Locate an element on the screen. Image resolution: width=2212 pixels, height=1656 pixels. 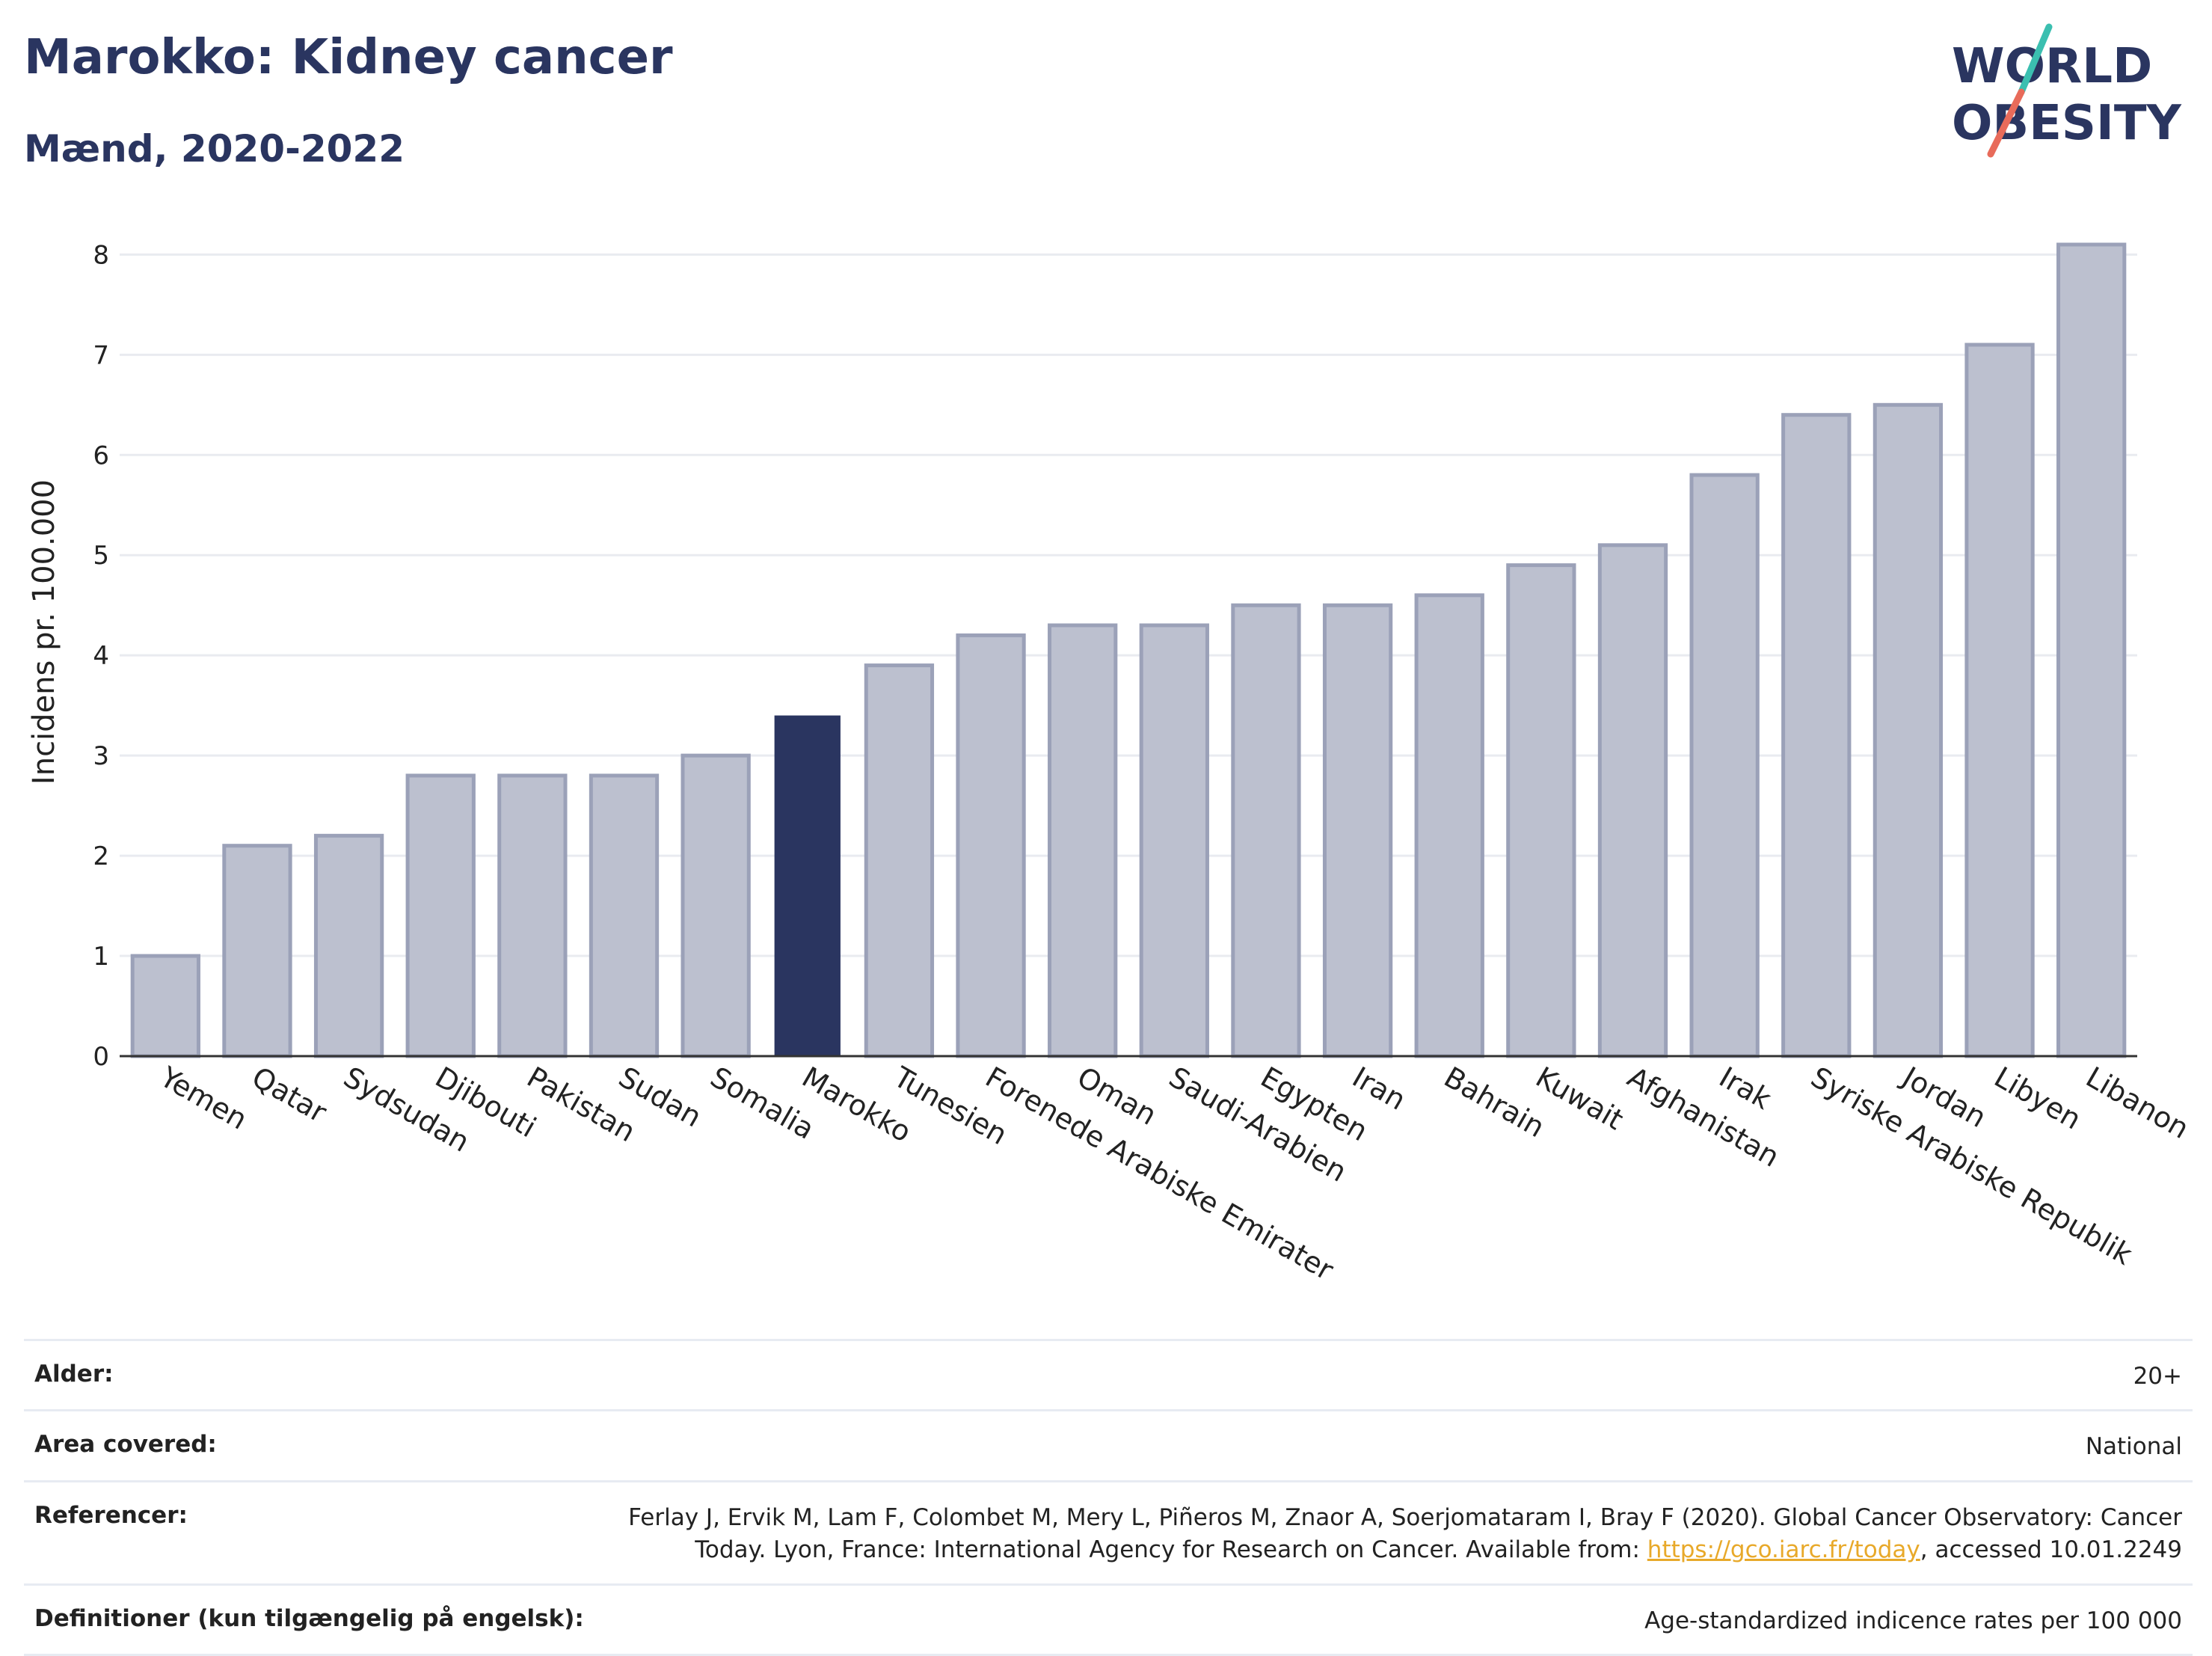
meta-value: National is located at coordinates (2133, 1447).